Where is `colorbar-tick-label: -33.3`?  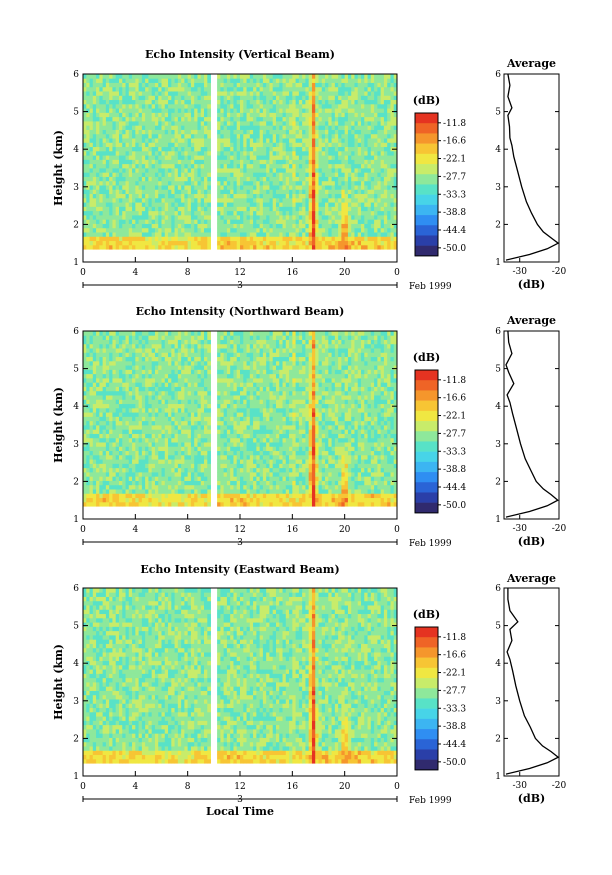 colorbar-tick-label: -33.3 is located at coordinates (454, 195).